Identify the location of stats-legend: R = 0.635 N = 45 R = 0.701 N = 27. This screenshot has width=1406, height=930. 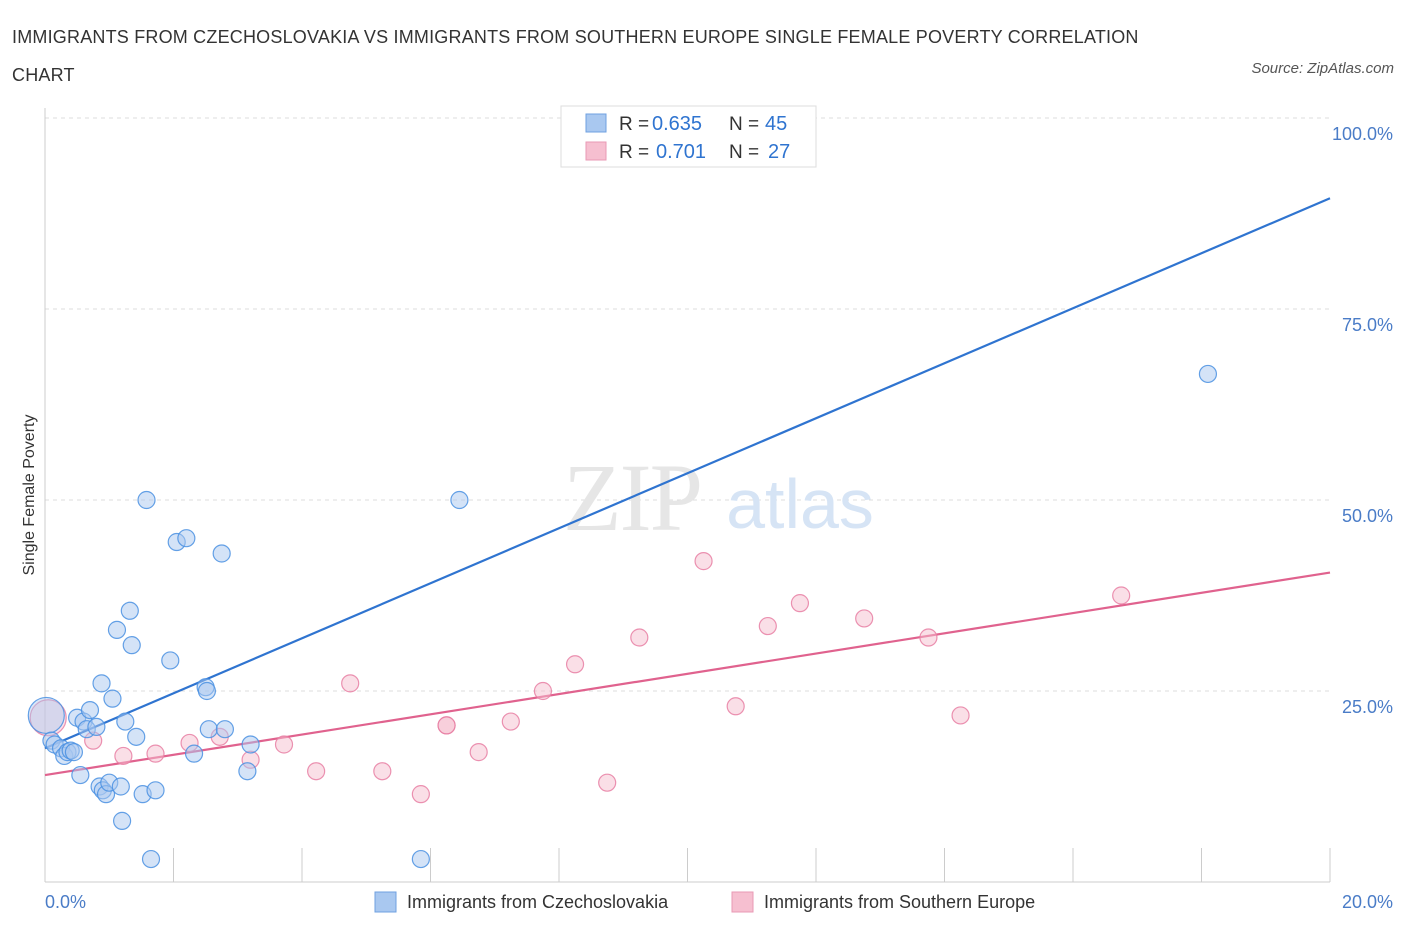
(688, 136).